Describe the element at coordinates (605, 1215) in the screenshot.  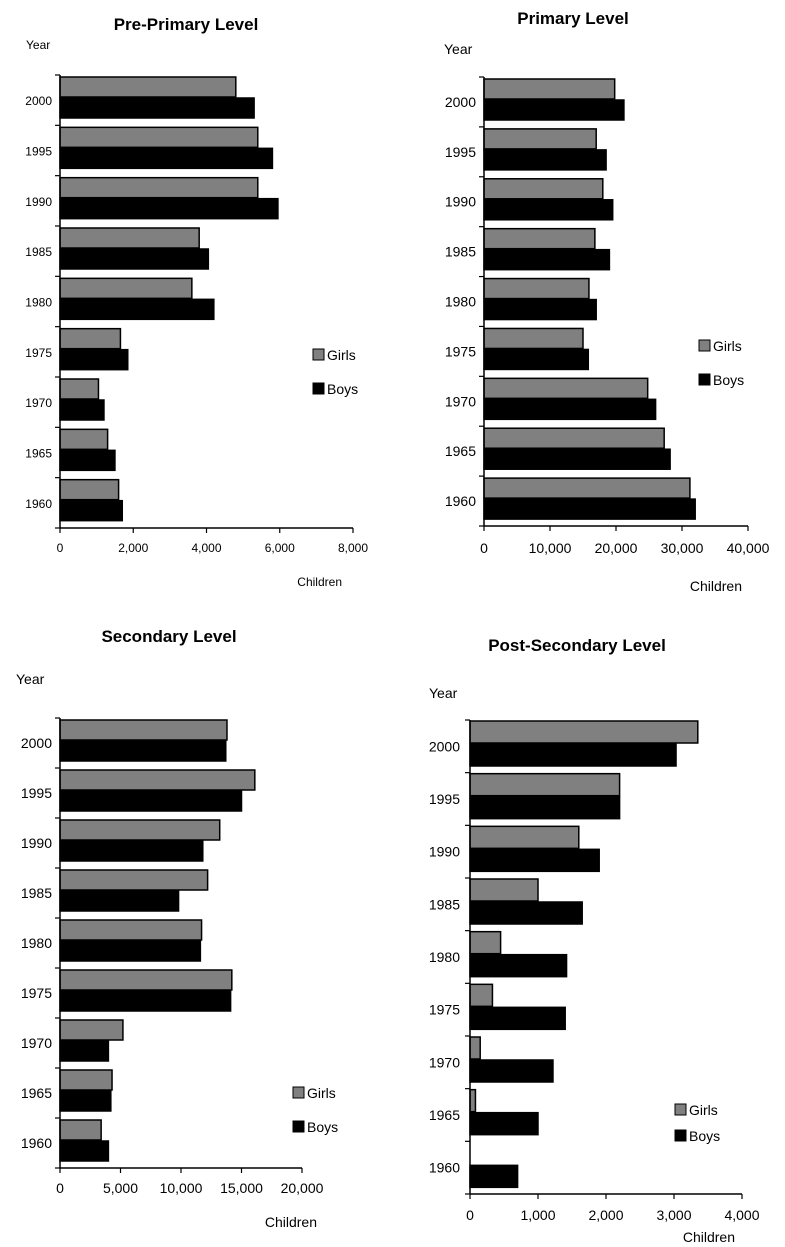
I see `x-tick-label: 2,000` at that location.